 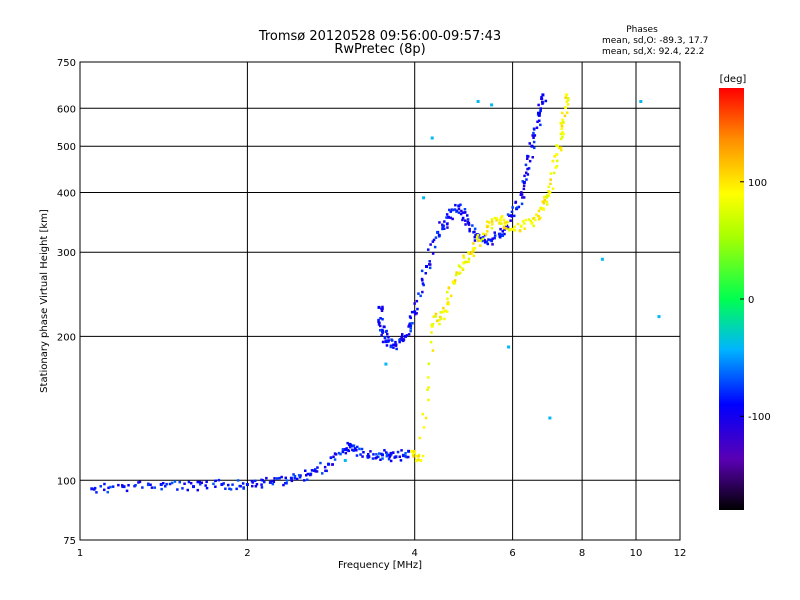 I want to click on x-tick-label: 1, so click(x=80, y=553).